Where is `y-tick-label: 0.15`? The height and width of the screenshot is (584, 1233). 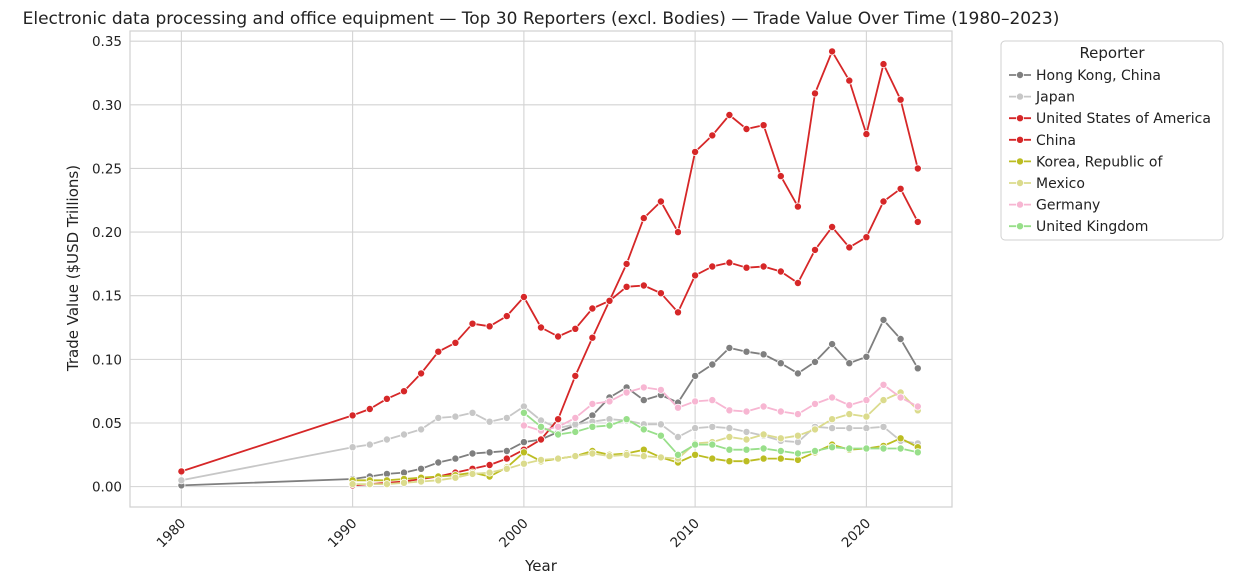 y-tick-label: 0.15 is located at coordinates (107, 297).